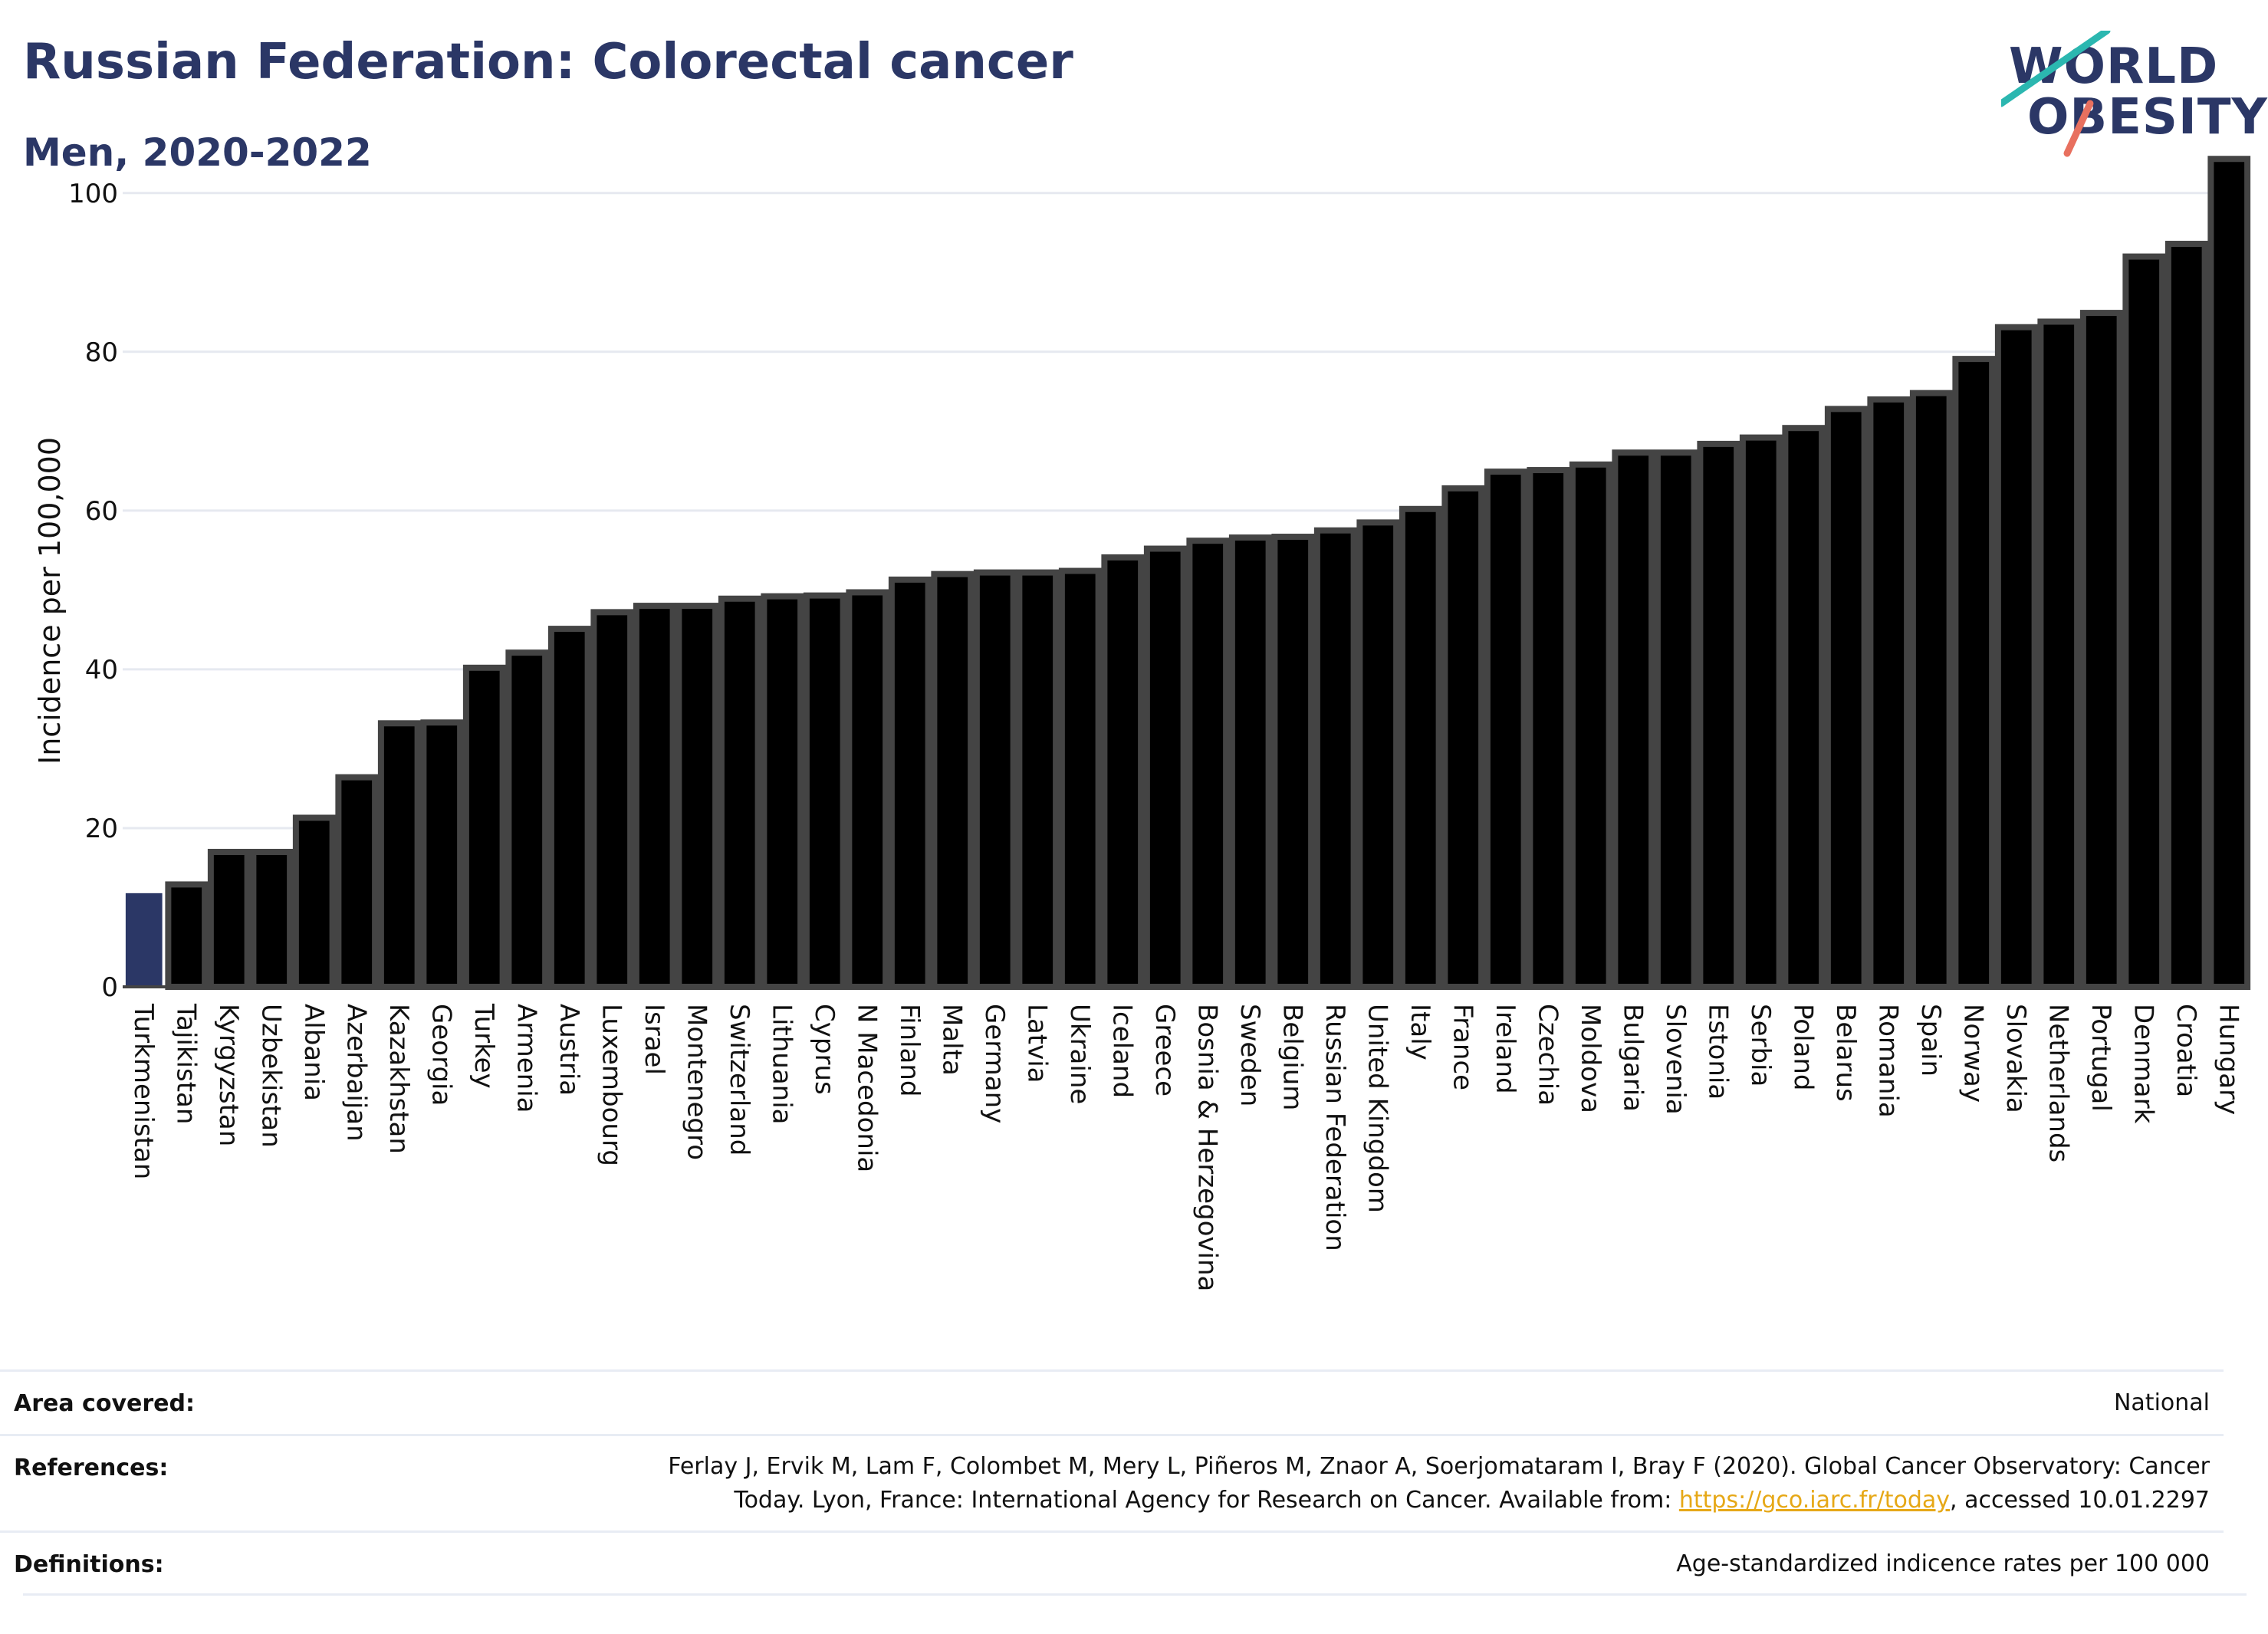 The image size is (2268, 1634). What do you see at coordinates (101, 829) in the screenshot?
I see `y-tick-label: 20` at bounding box center [101, 829].